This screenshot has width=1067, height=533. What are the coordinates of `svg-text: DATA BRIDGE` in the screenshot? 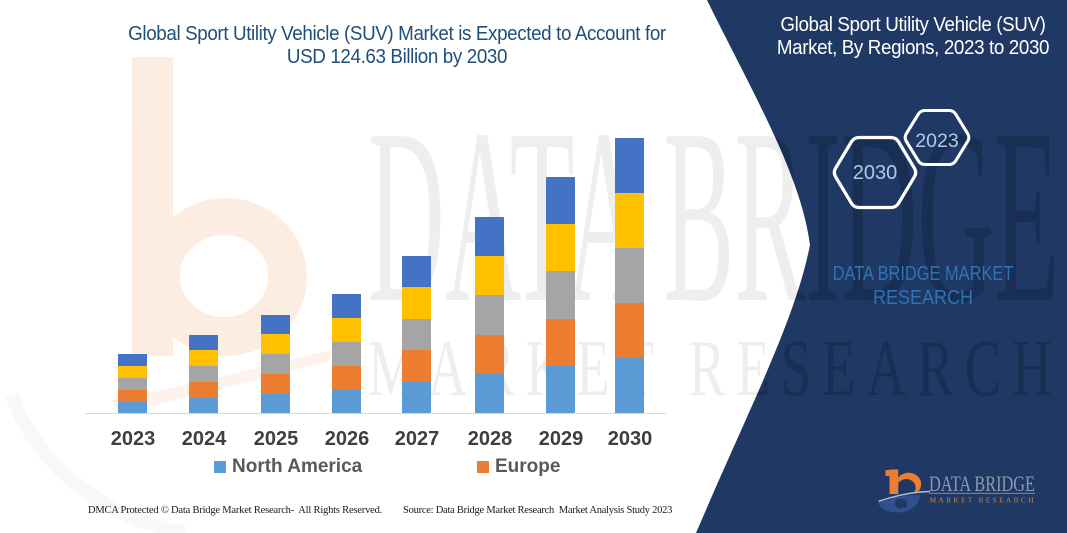 It's located at (982, 483).